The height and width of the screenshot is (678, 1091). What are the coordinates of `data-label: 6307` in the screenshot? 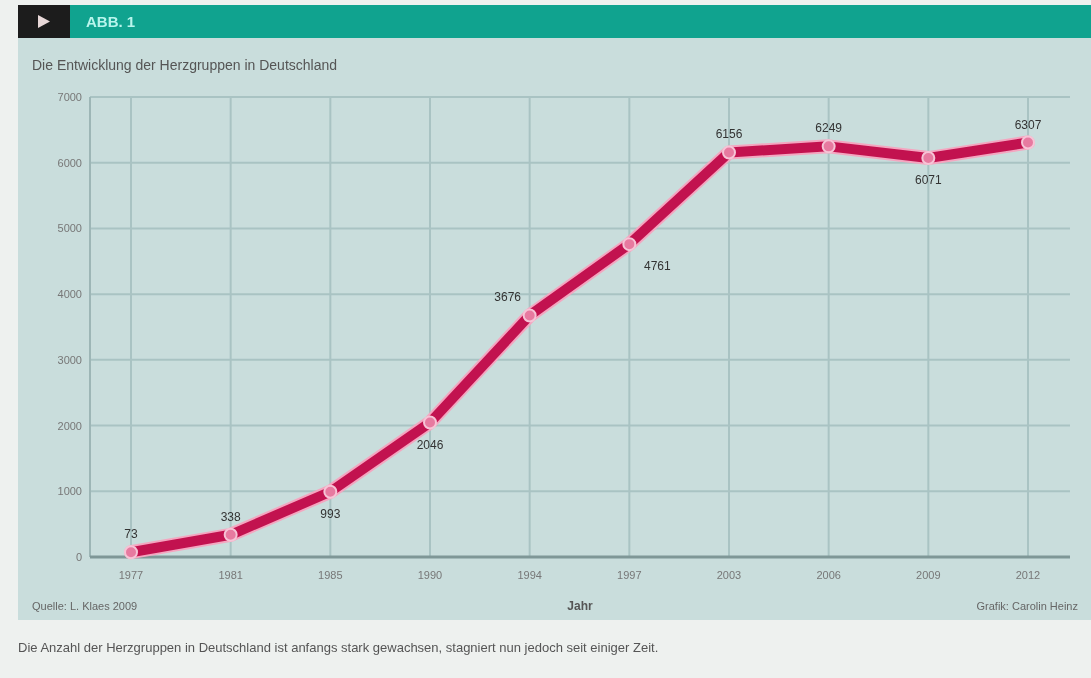 It's located at (1028, 124).